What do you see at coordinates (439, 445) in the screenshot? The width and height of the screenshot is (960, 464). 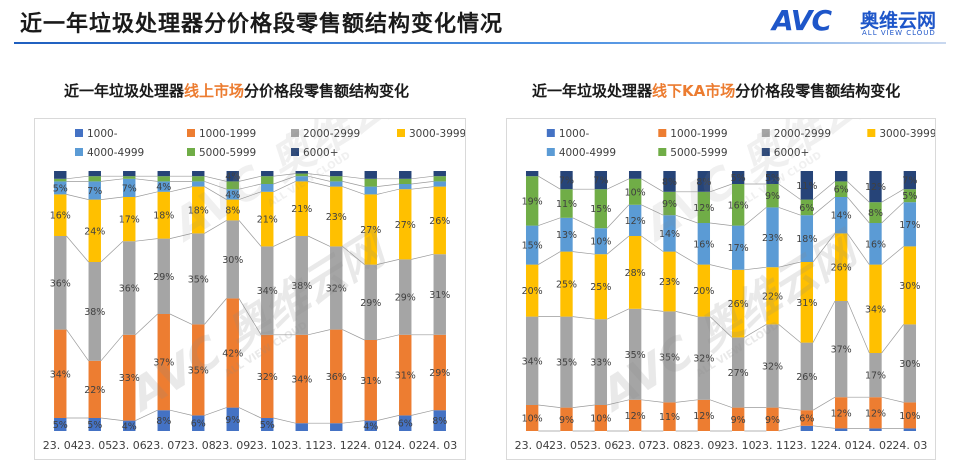 I see `x-tick-label-24-03: 24. 03` at bounding box center [439, 445].